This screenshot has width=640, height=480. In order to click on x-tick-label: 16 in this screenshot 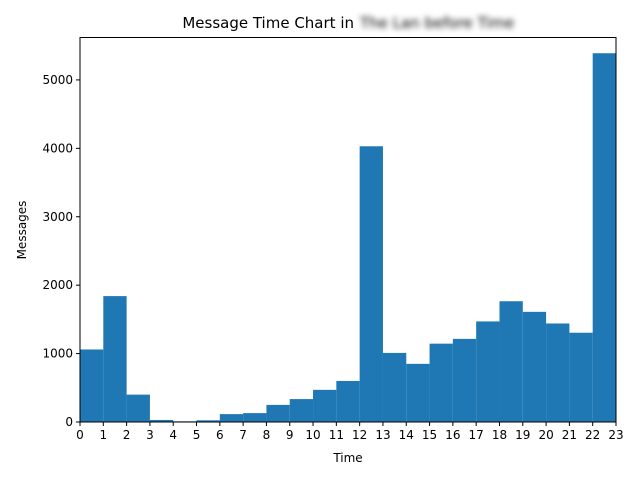, I will do `click(452, 435)`.